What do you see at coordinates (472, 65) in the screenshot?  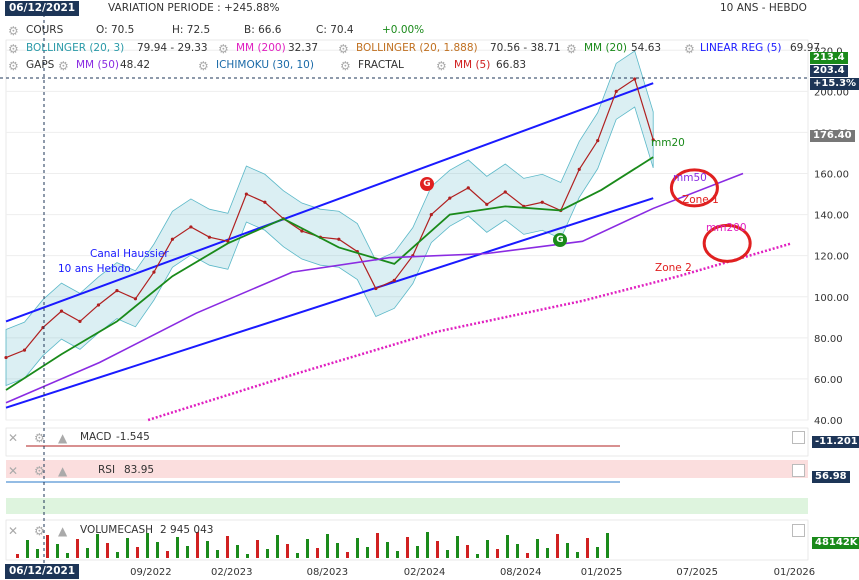 I see `legend-mm5: MM (5)` at bounding box center [472, 65].